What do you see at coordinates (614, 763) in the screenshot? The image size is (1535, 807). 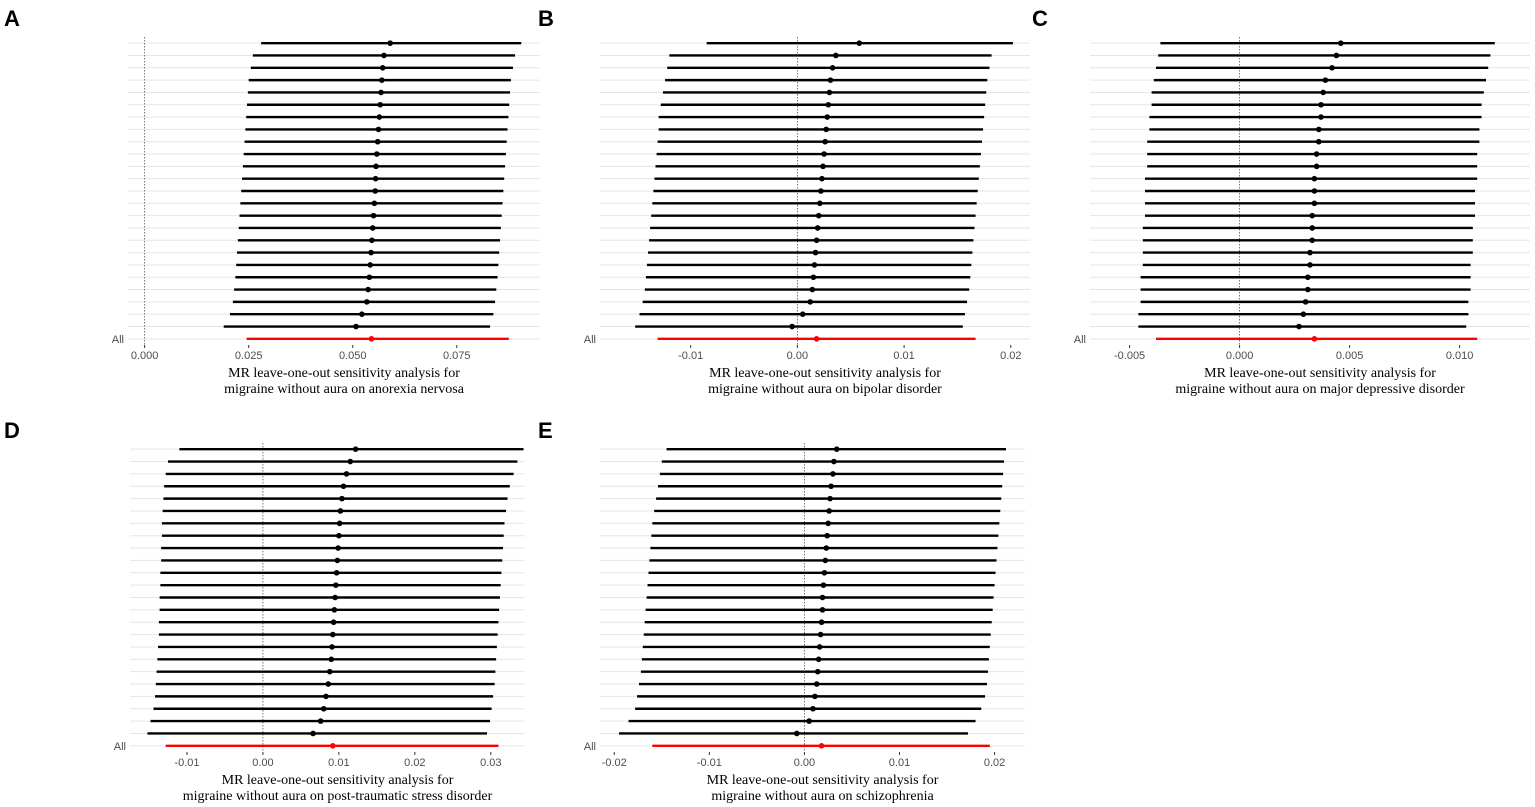 I see `x-tick-label: -0.02` at bounding box center [614, 763].